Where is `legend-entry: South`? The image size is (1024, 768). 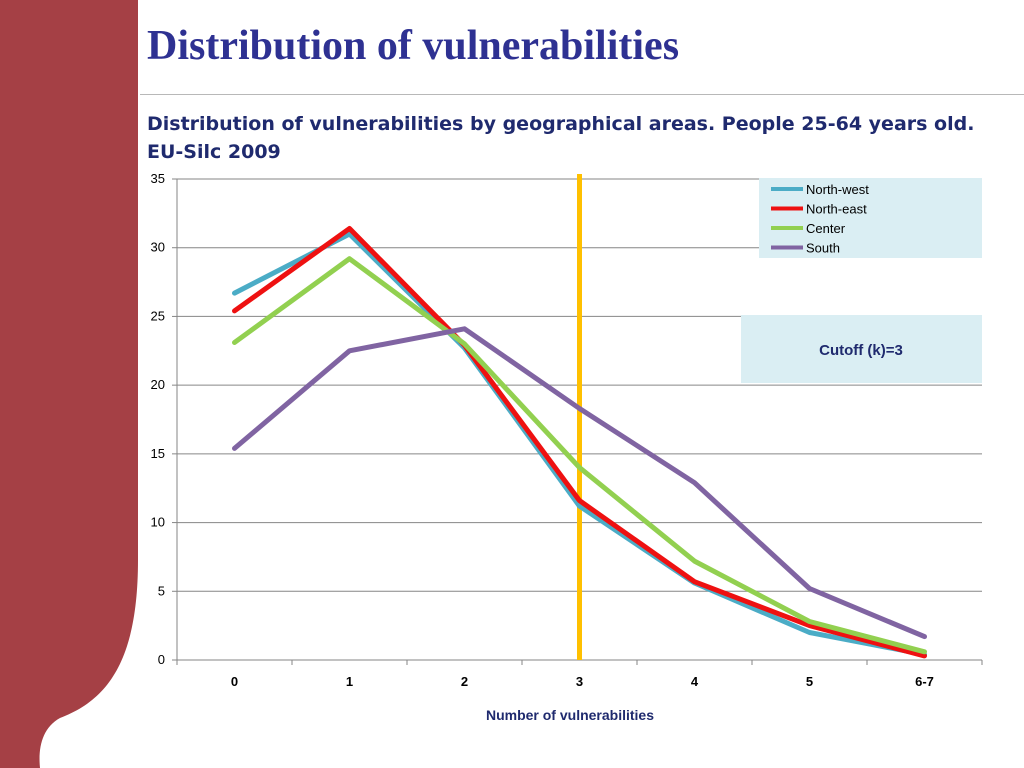
legend-entry: South is located at coordinates (823, 248).